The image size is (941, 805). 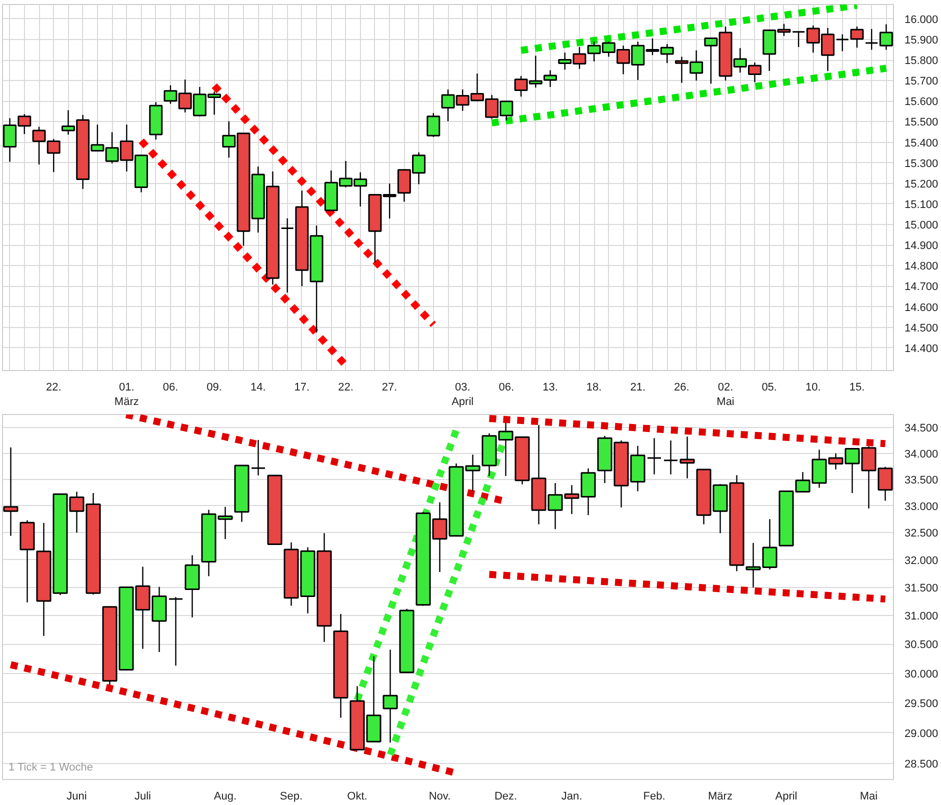 I want to click on x-tick-label: Nov., so click(x=439, y=796).